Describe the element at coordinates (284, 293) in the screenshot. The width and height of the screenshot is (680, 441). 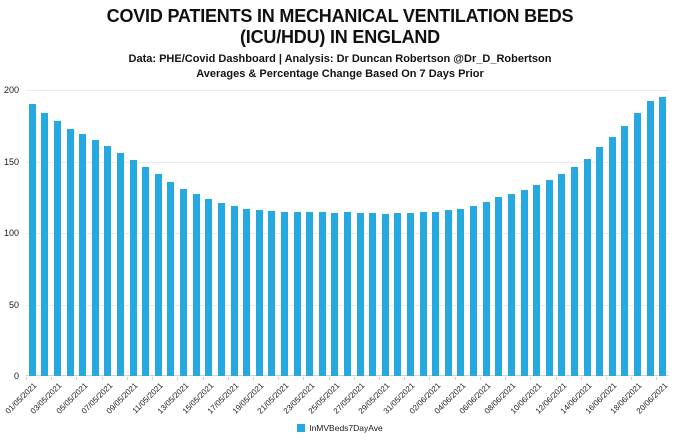
I see `bar-21/05/2021` at that location.